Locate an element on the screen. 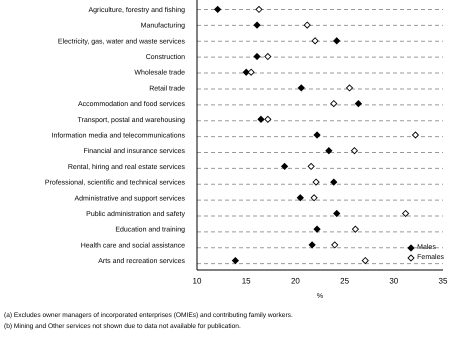 The height and width of the screenshot is (340, 454). x-tick-label: 35 is located at coordinates (443, 281).